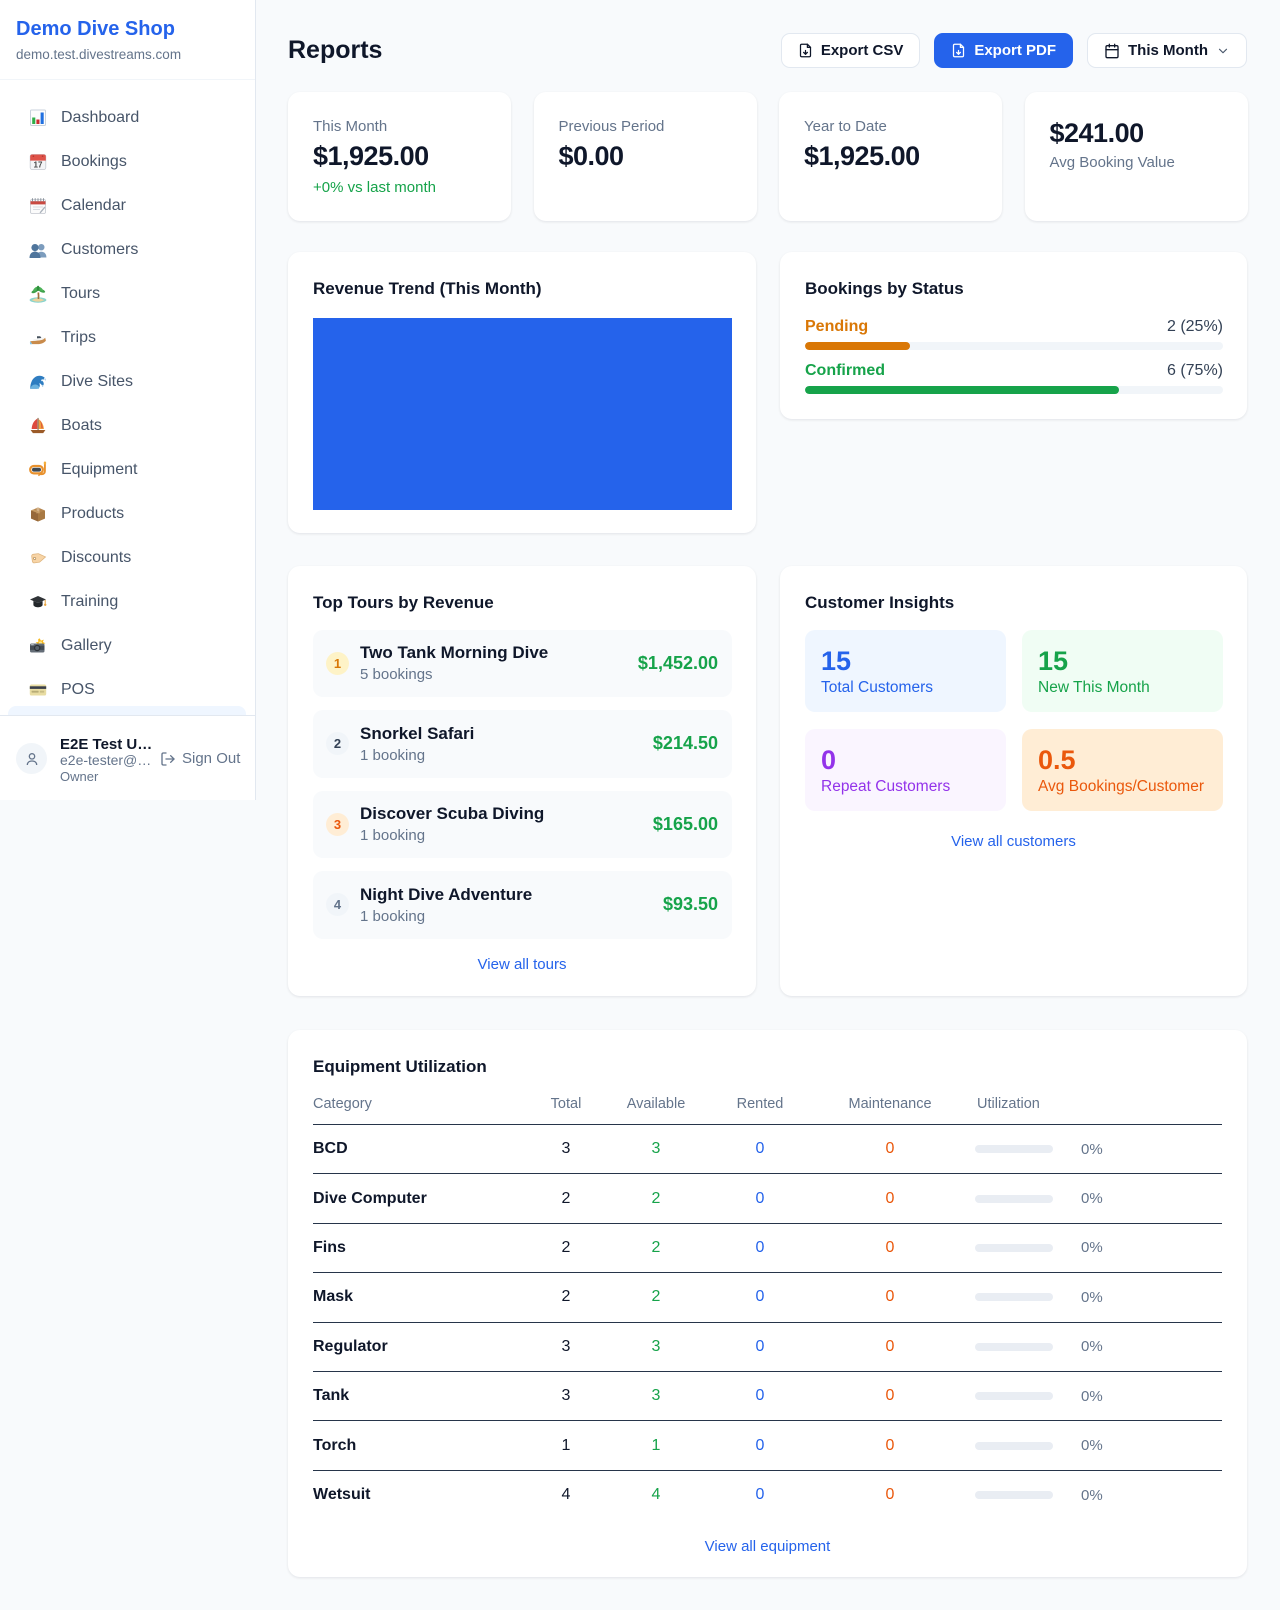 This screenshot has height=1610, width=1280. What do you see at coordinates (38, 165) in the screenshot?
I see `svg-text: 17` at bounding box center [38, 165].